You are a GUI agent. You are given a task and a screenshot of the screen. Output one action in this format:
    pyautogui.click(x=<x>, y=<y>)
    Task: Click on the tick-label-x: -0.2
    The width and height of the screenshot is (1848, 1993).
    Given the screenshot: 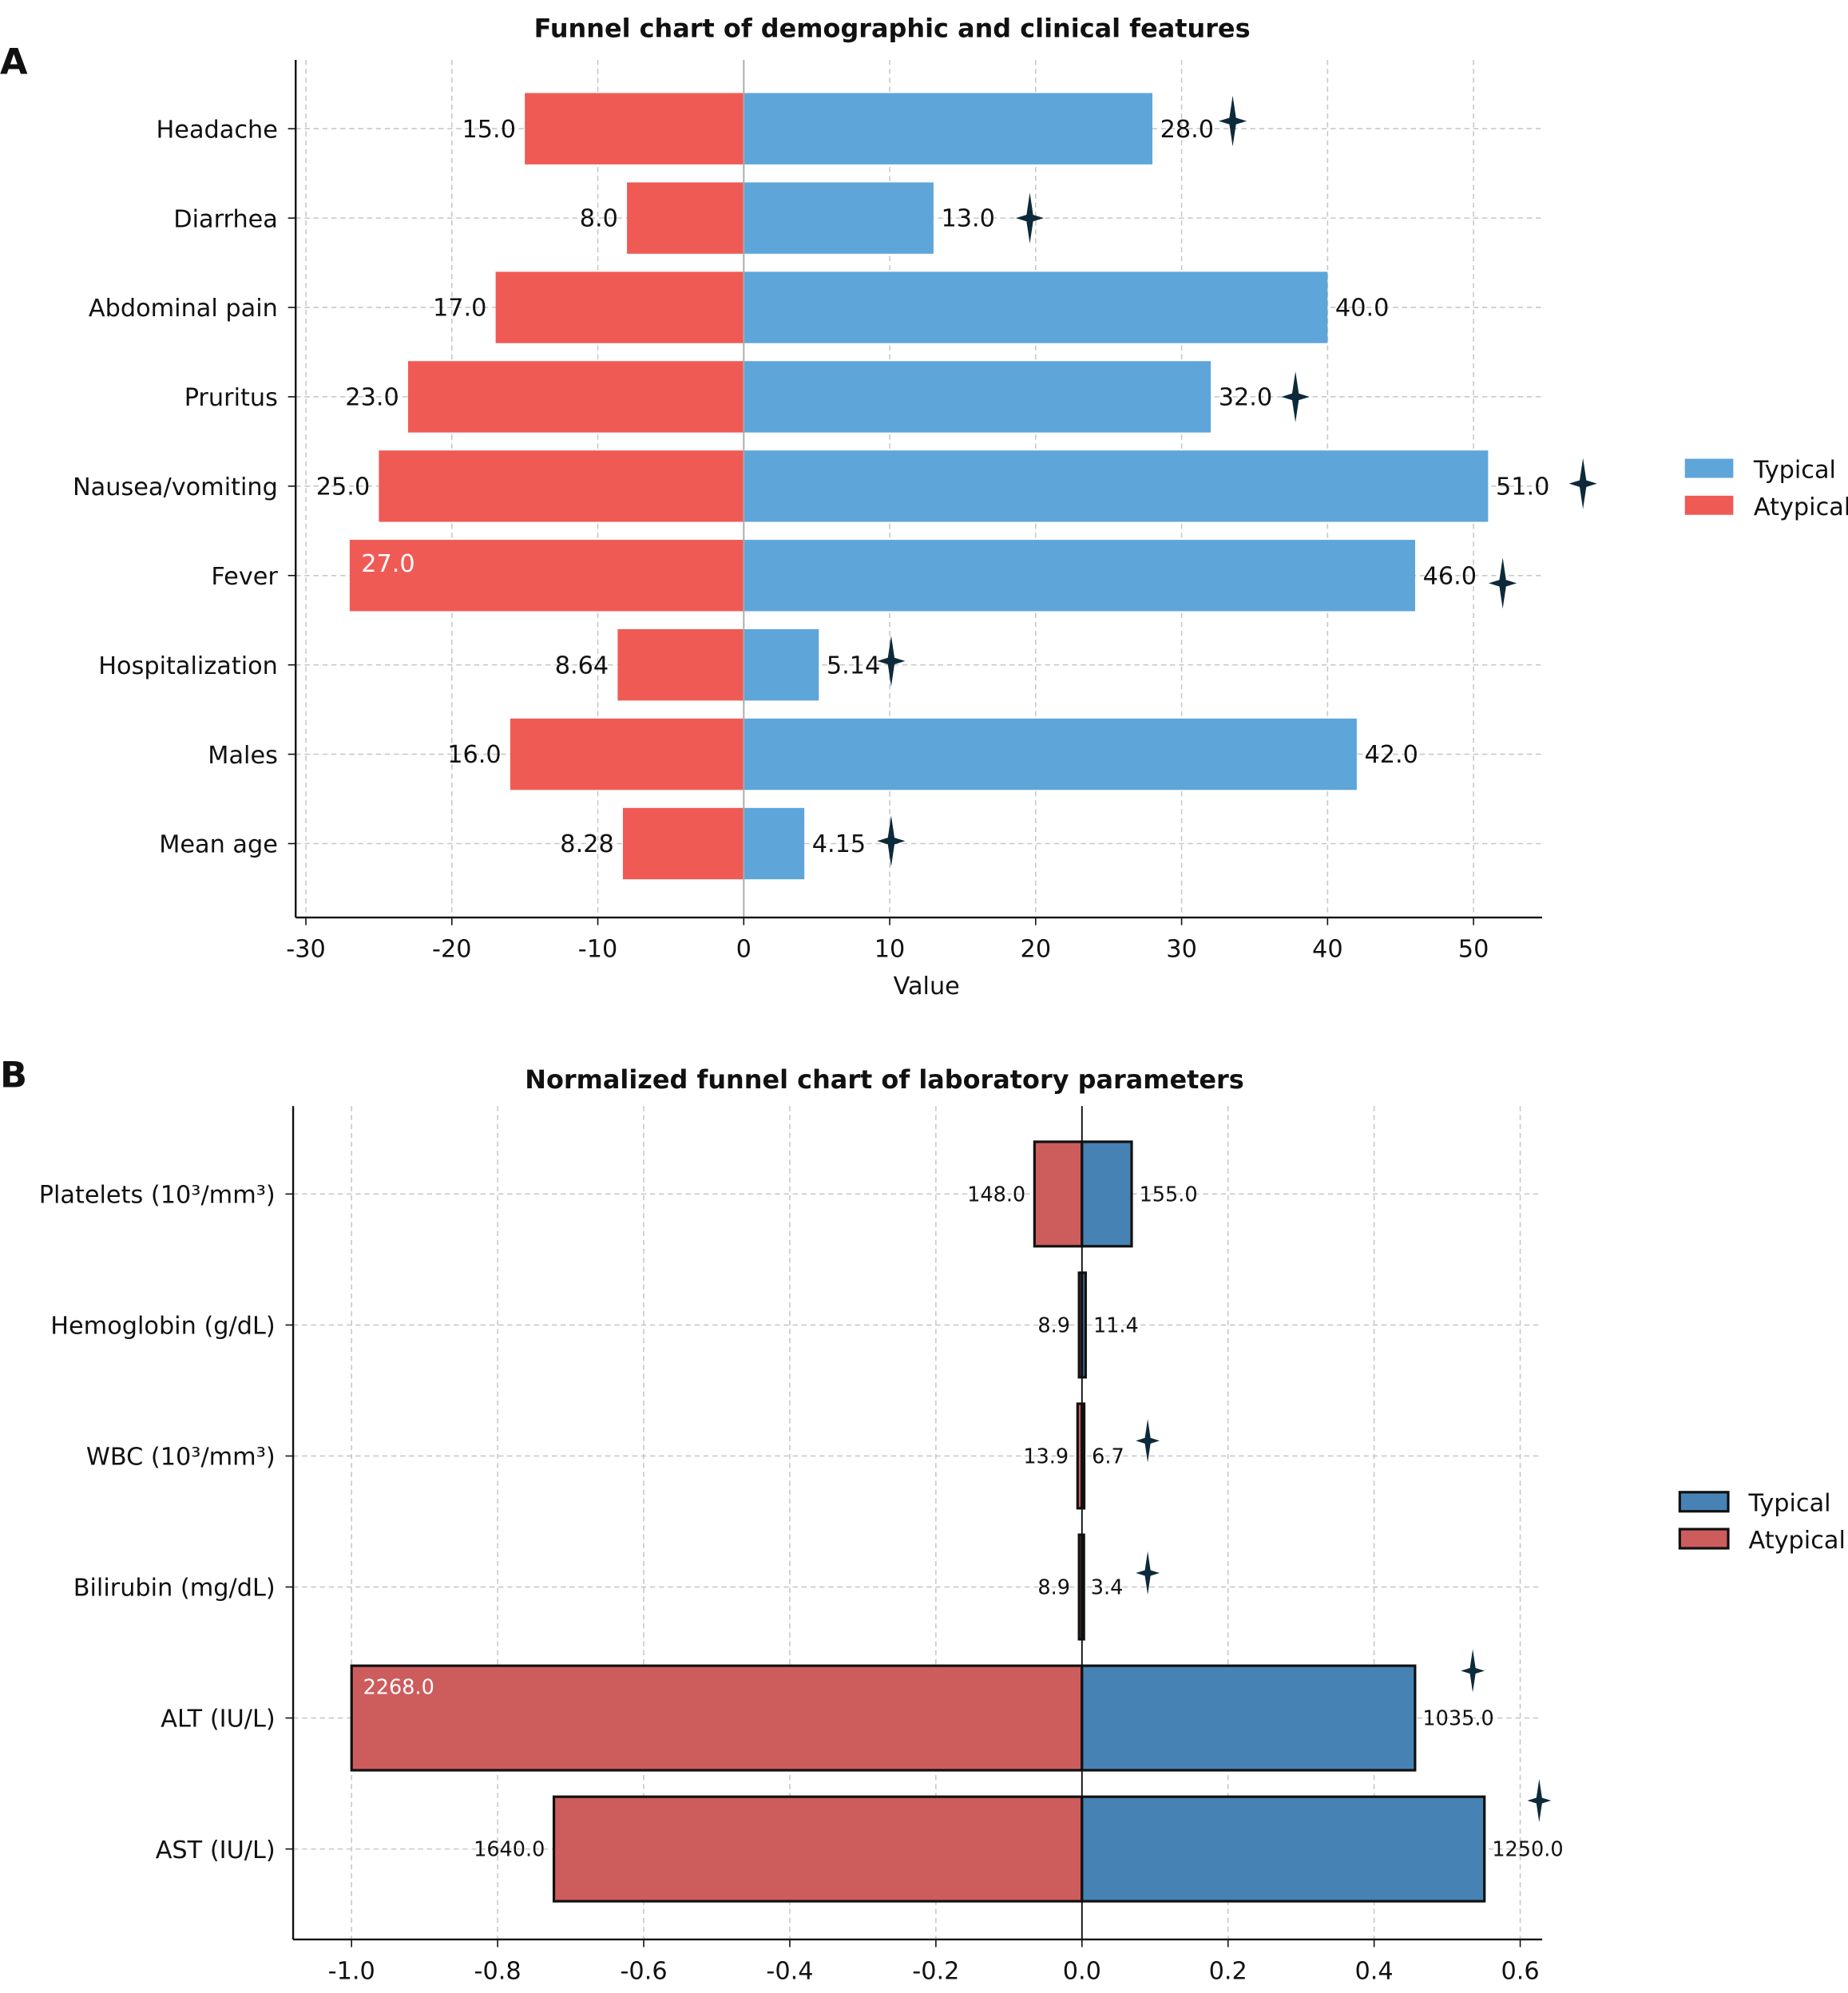 What is the action you would take?
    pyautogui.click(x=935, y=1971)
    